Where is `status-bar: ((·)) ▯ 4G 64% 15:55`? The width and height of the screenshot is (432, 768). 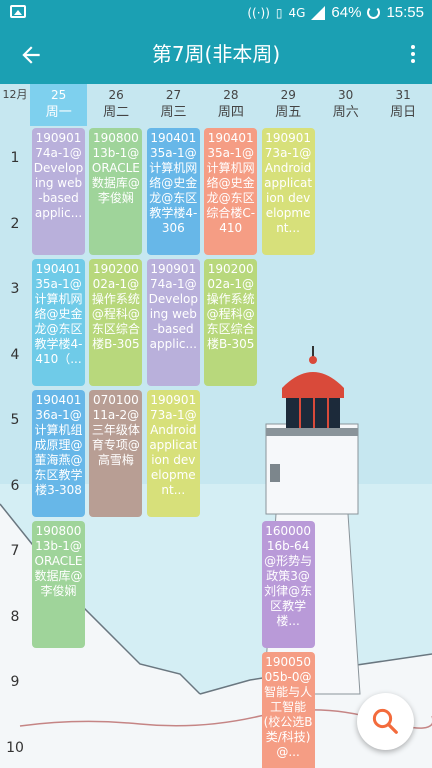 status-bar: ((·)) ▯ 4G 64% 15:55 is located at coordinates (216, 12).